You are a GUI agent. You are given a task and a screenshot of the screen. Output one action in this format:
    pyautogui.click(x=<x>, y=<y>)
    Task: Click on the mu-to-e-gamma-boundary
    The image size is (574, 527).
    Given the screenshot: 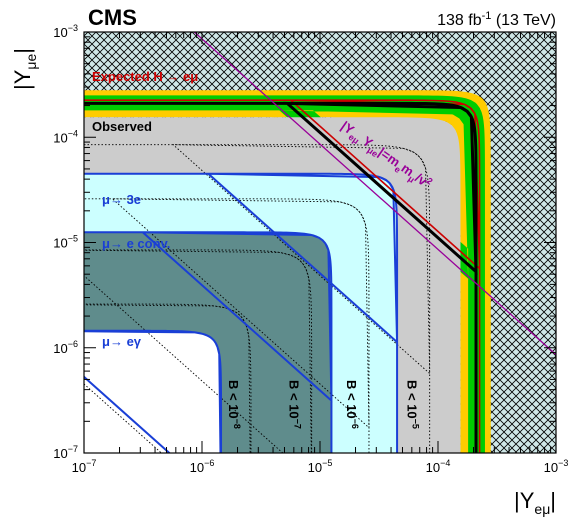 What is the action you would take?
    pyautogui.click(x=153, y=391)
    